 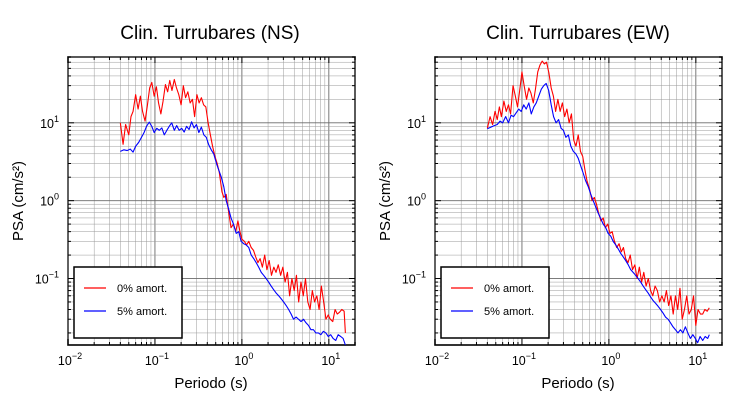 I want to click on chart-title: Clin. Turrubares (EW), so click(x=578, y=33).